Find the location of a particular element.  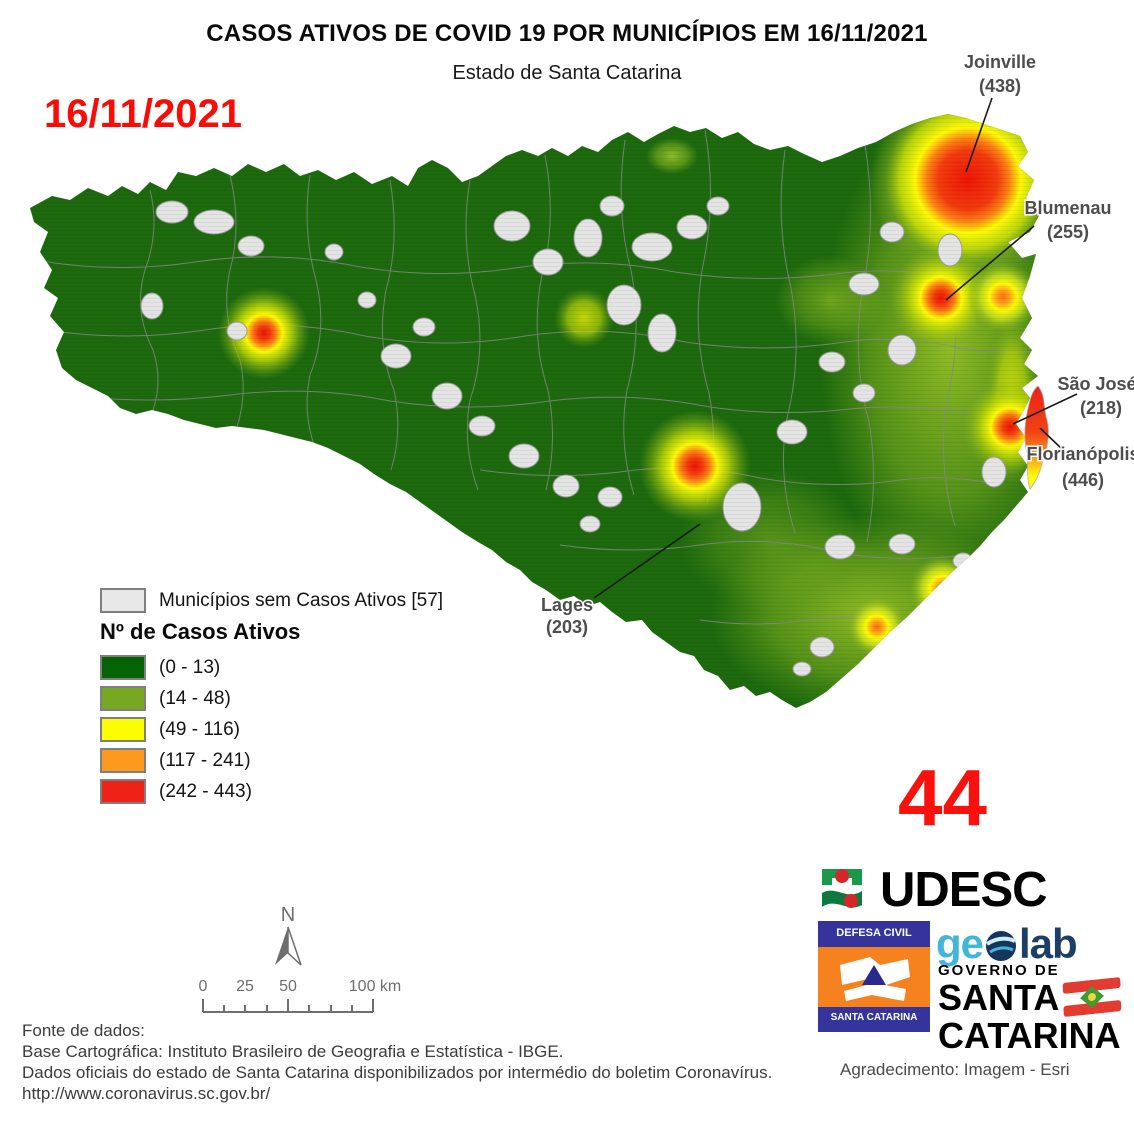

geolab-globe-icon is located at coordinates (1001, 946).